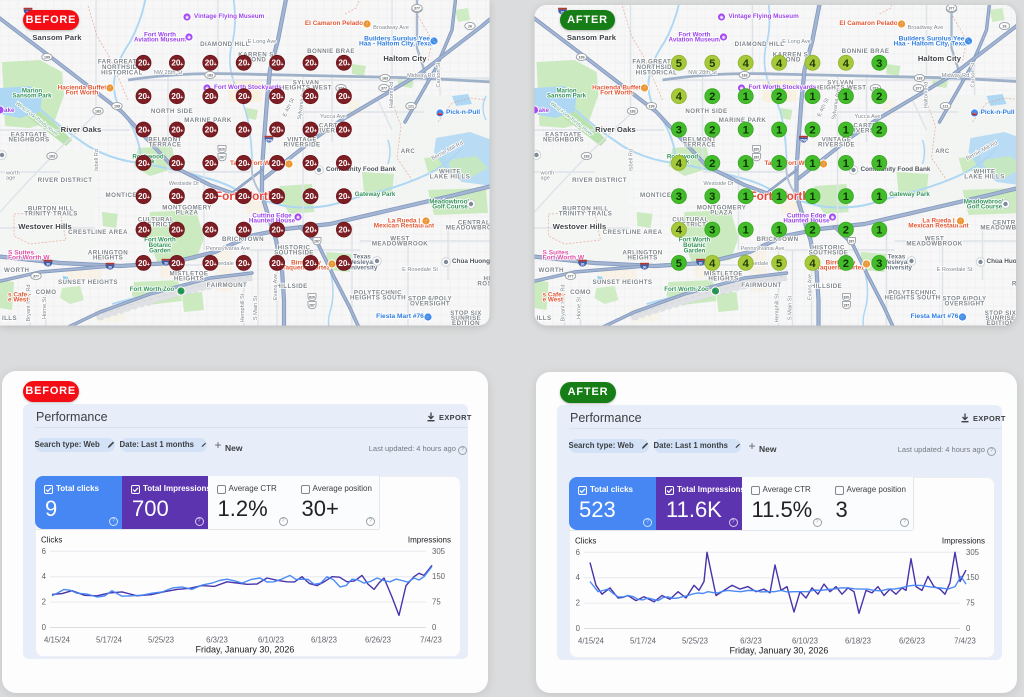 The height and width of the screenshot is (697, 1024). What do you see at coordinates (965, 641) in the screenshot?
I see `svg-text: 7/4/23` at bounding box center [965, 641].